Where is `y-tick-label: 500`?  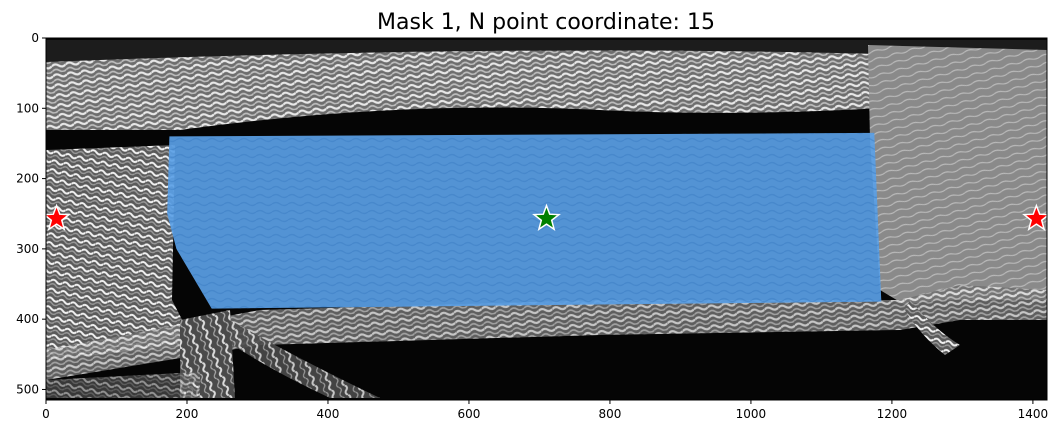 y-tick-label: 500 is located at coordinates (27, 389).